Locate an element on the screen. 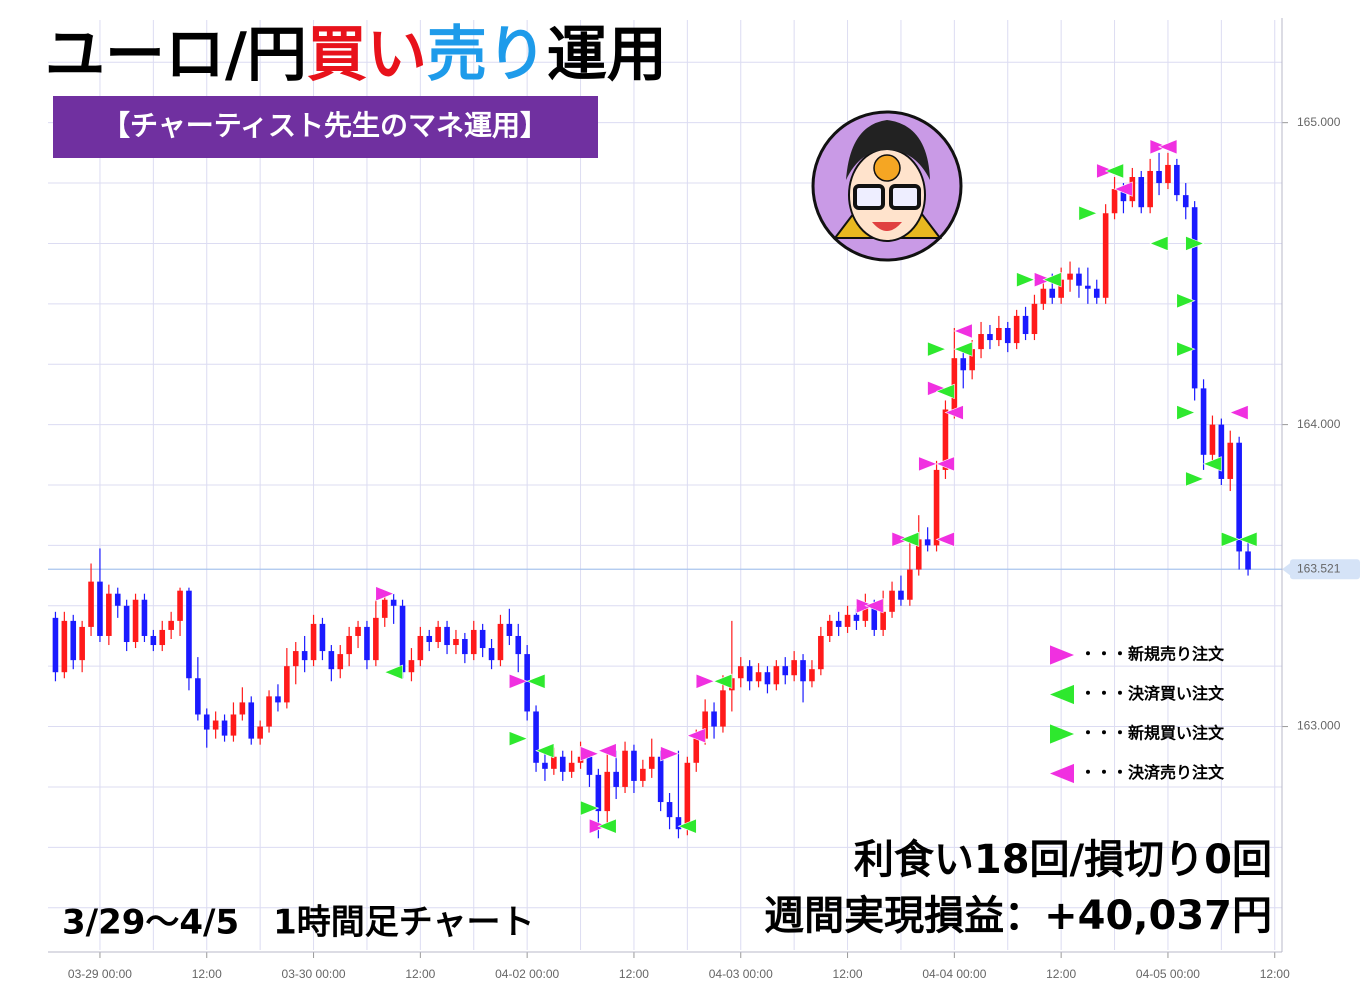  x-tick-label: 04-03 00:00 is located at coordinates (741, 974).